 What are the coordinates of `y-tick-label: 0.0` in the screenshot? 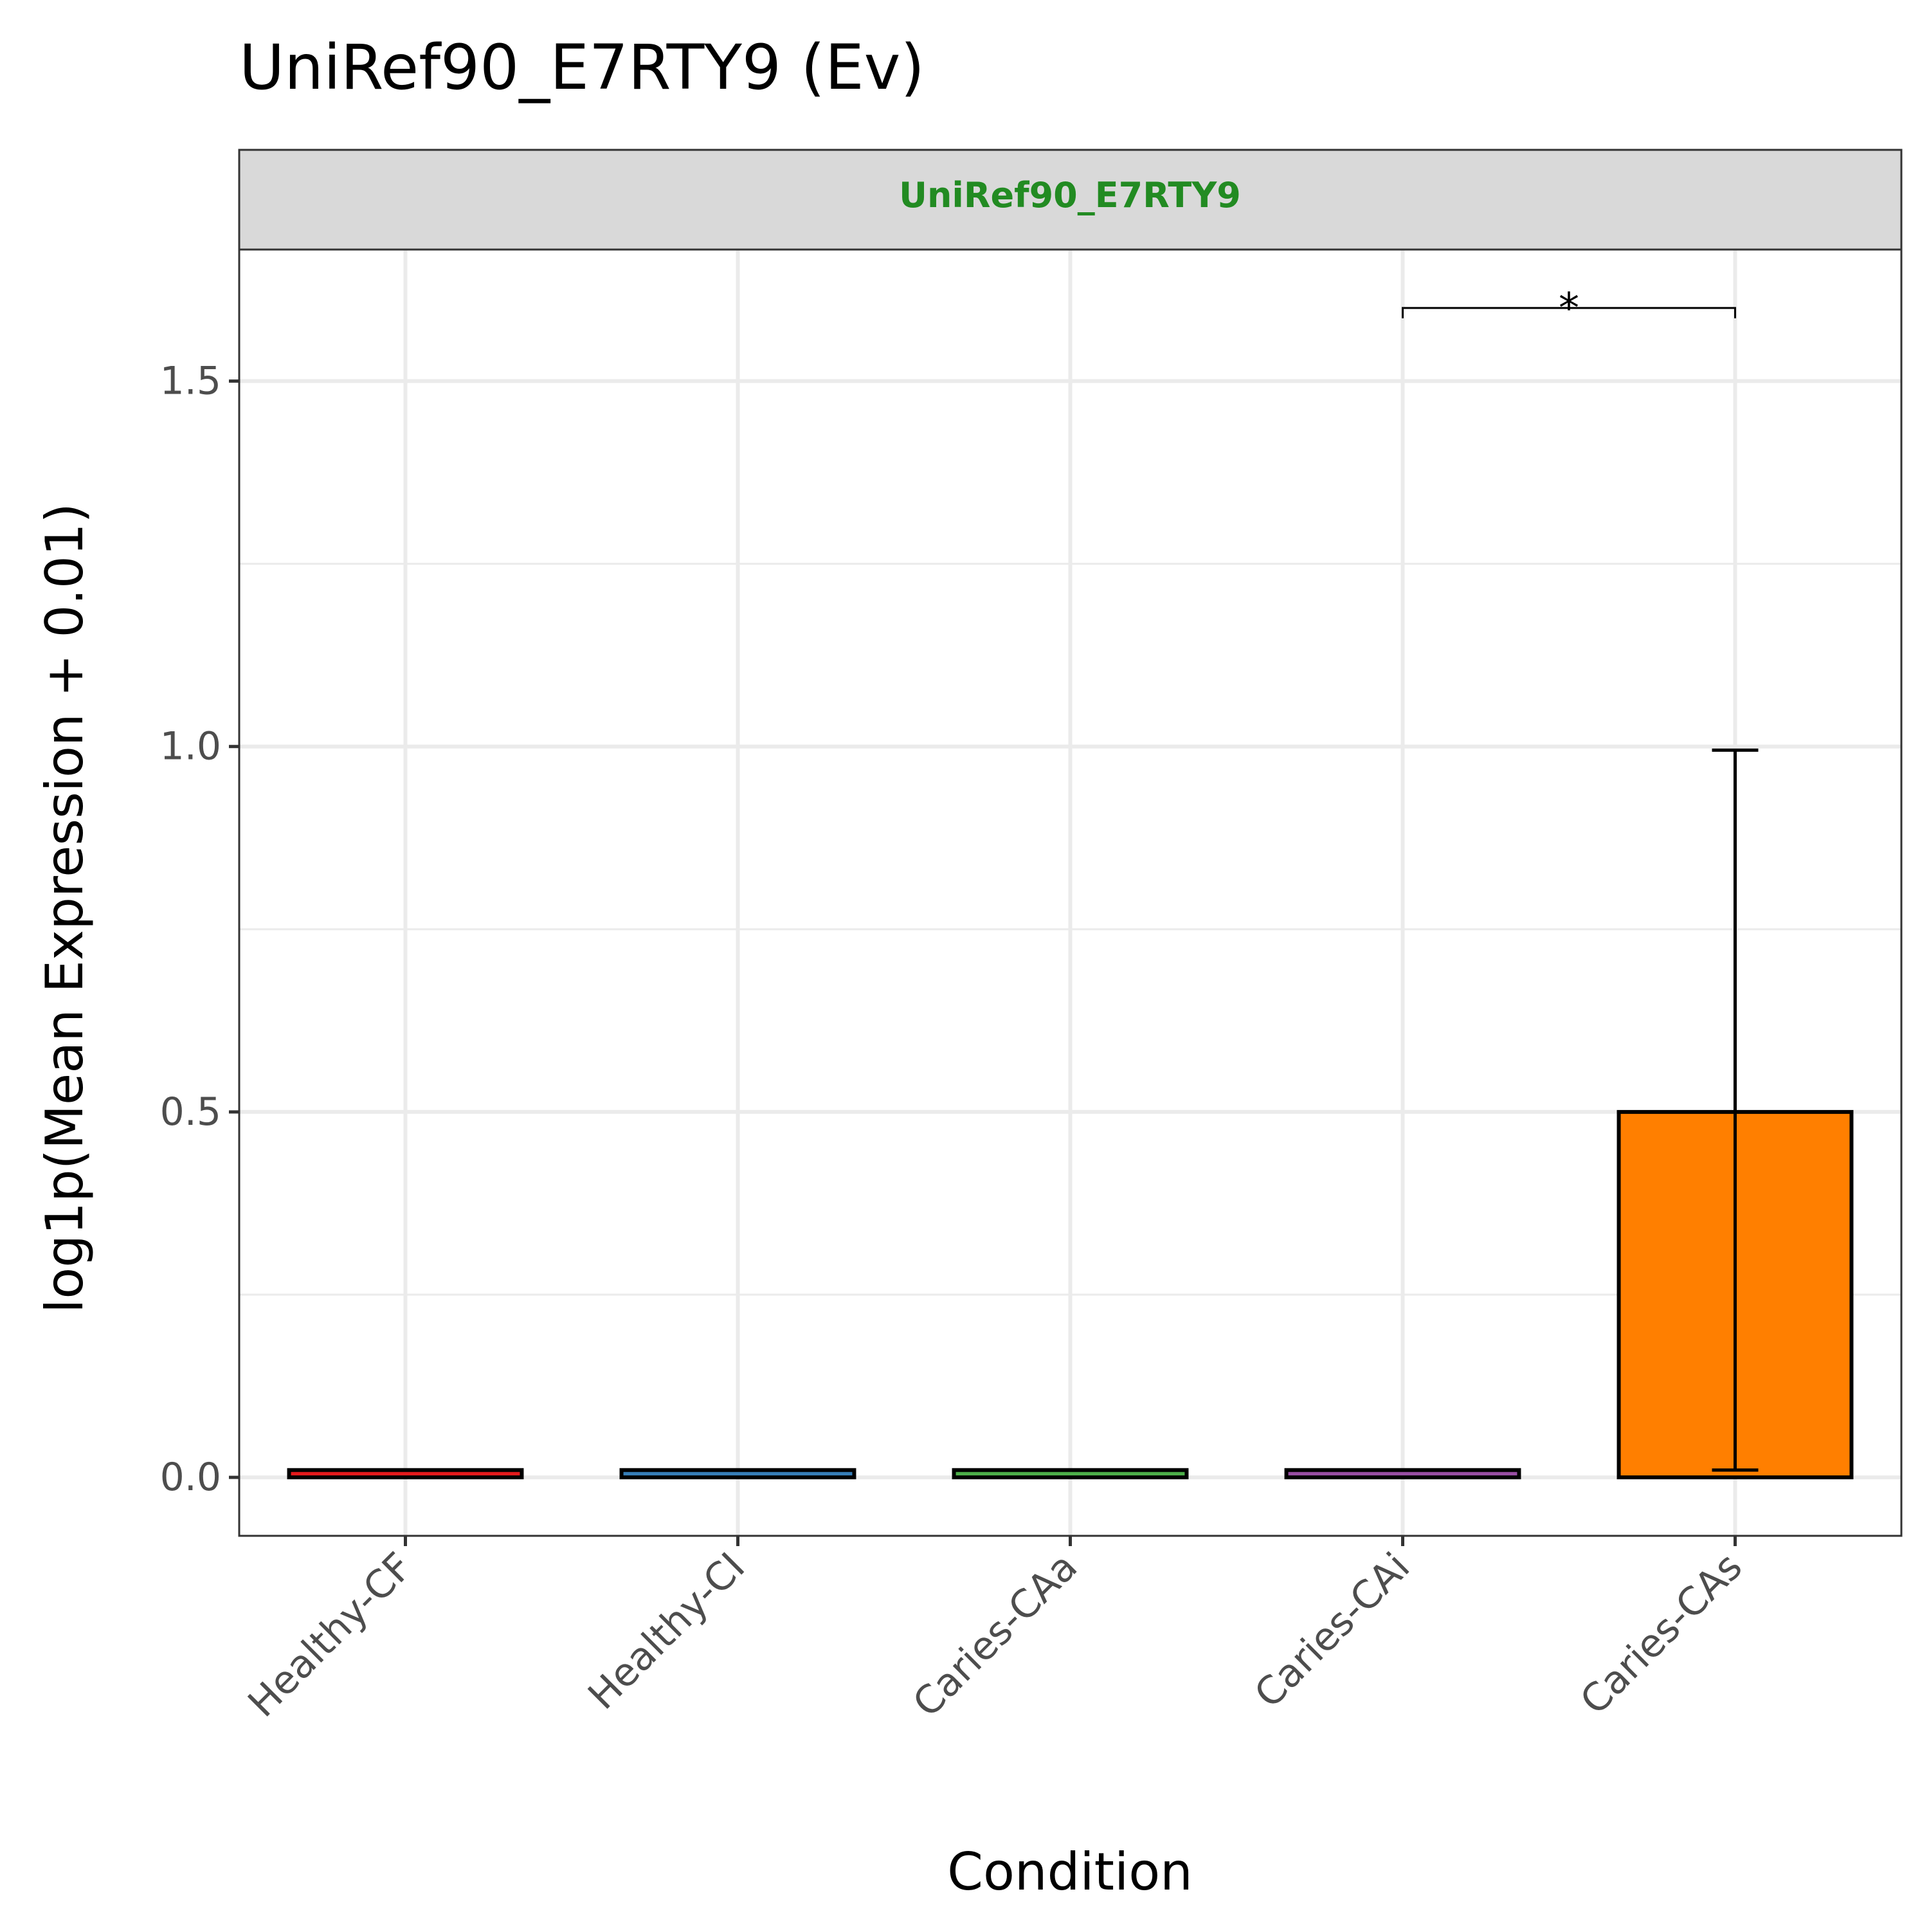 It's located at (190, 1478).